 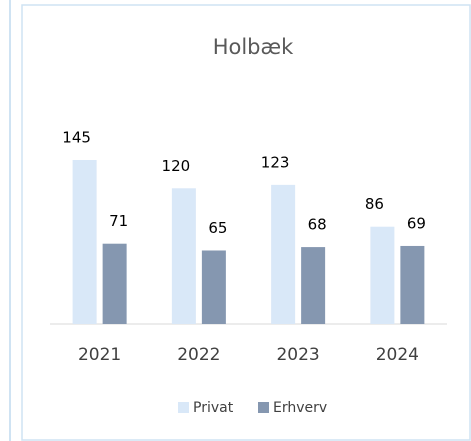 I want to click on data-label: 69, so click(x=416, y=223).